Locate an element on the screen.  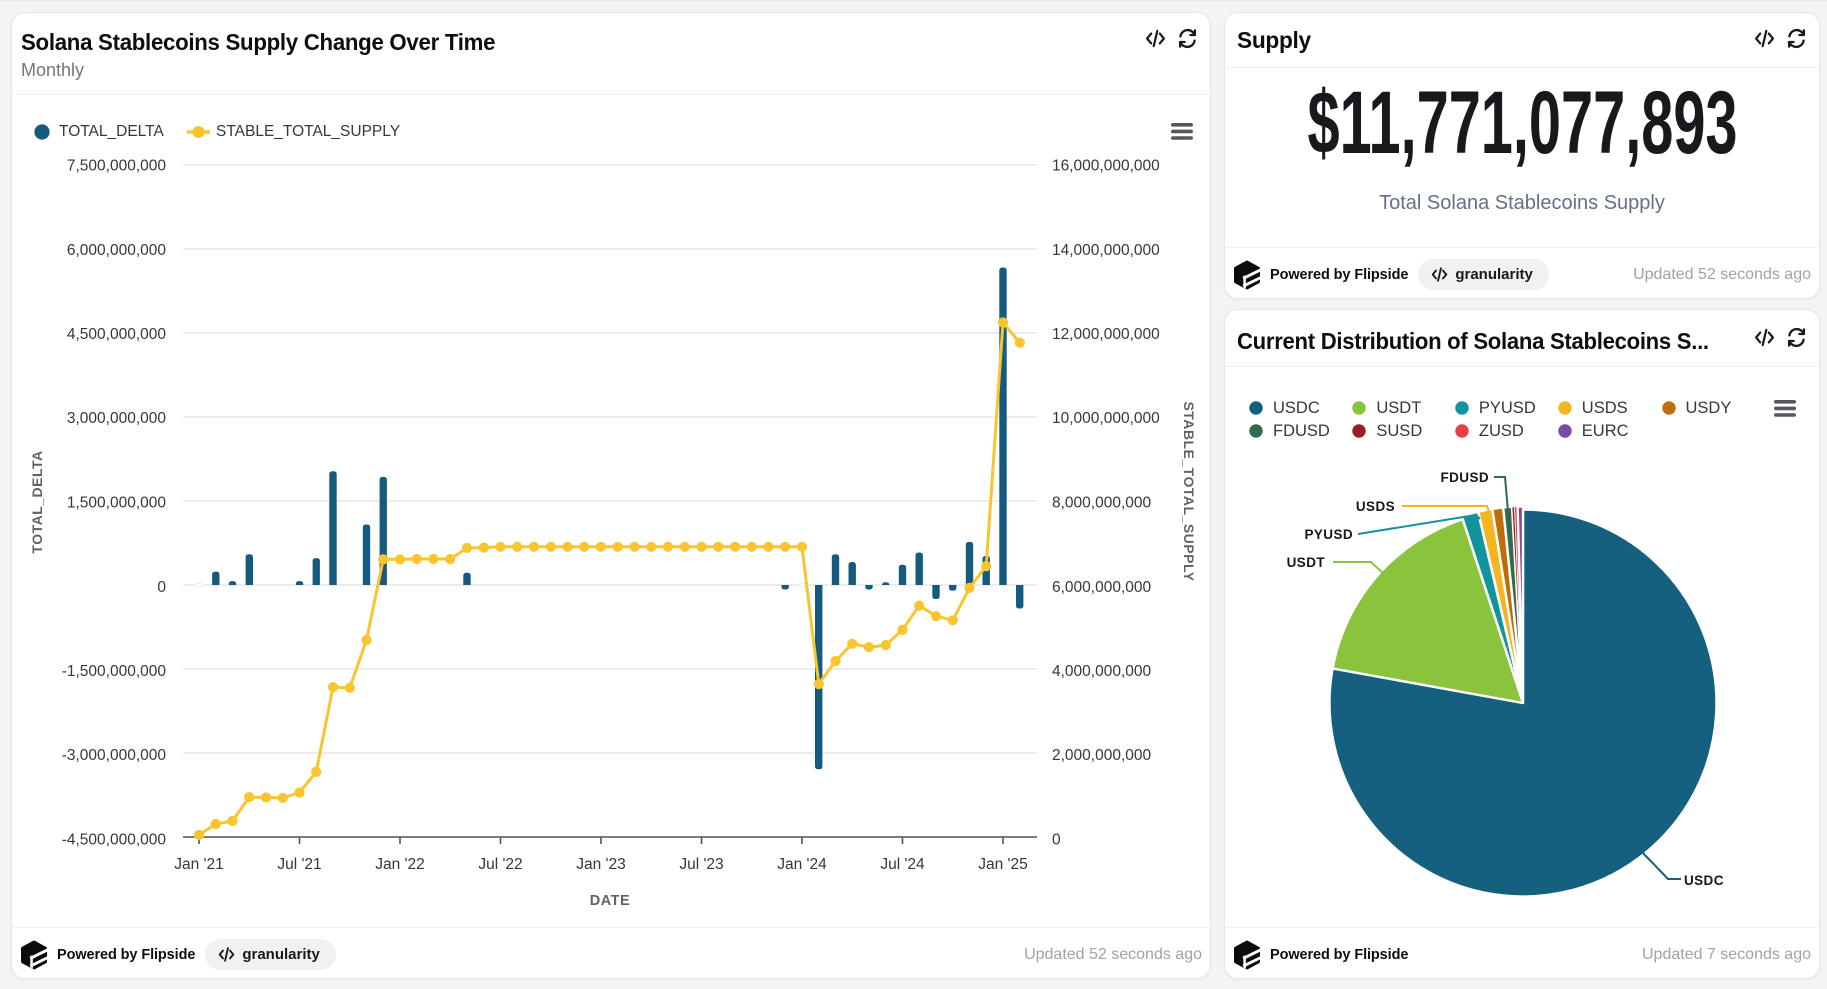
svg-text: 7,500,000,000 is located at coordinates (117, 166).